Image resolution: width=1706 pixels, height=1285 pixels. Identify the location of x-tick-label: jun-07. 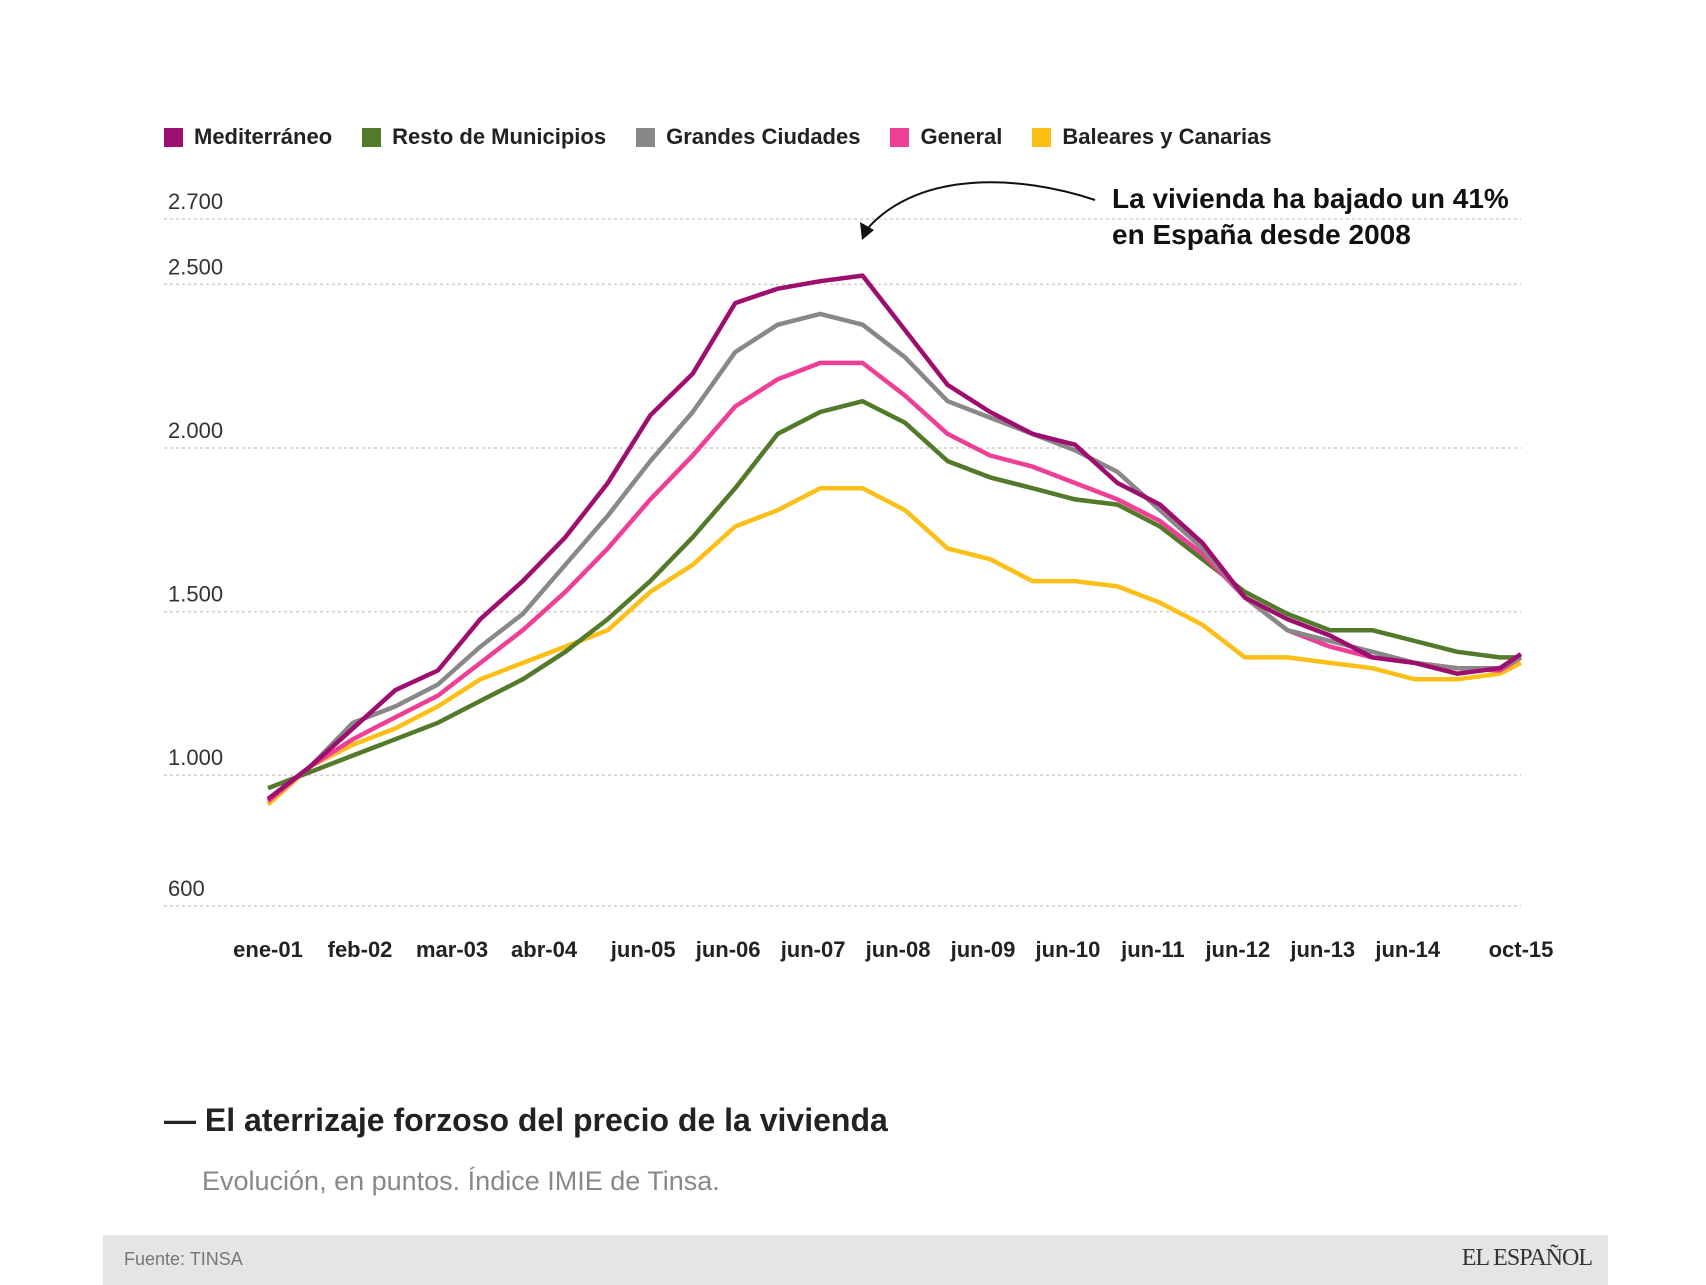
(813, 949).